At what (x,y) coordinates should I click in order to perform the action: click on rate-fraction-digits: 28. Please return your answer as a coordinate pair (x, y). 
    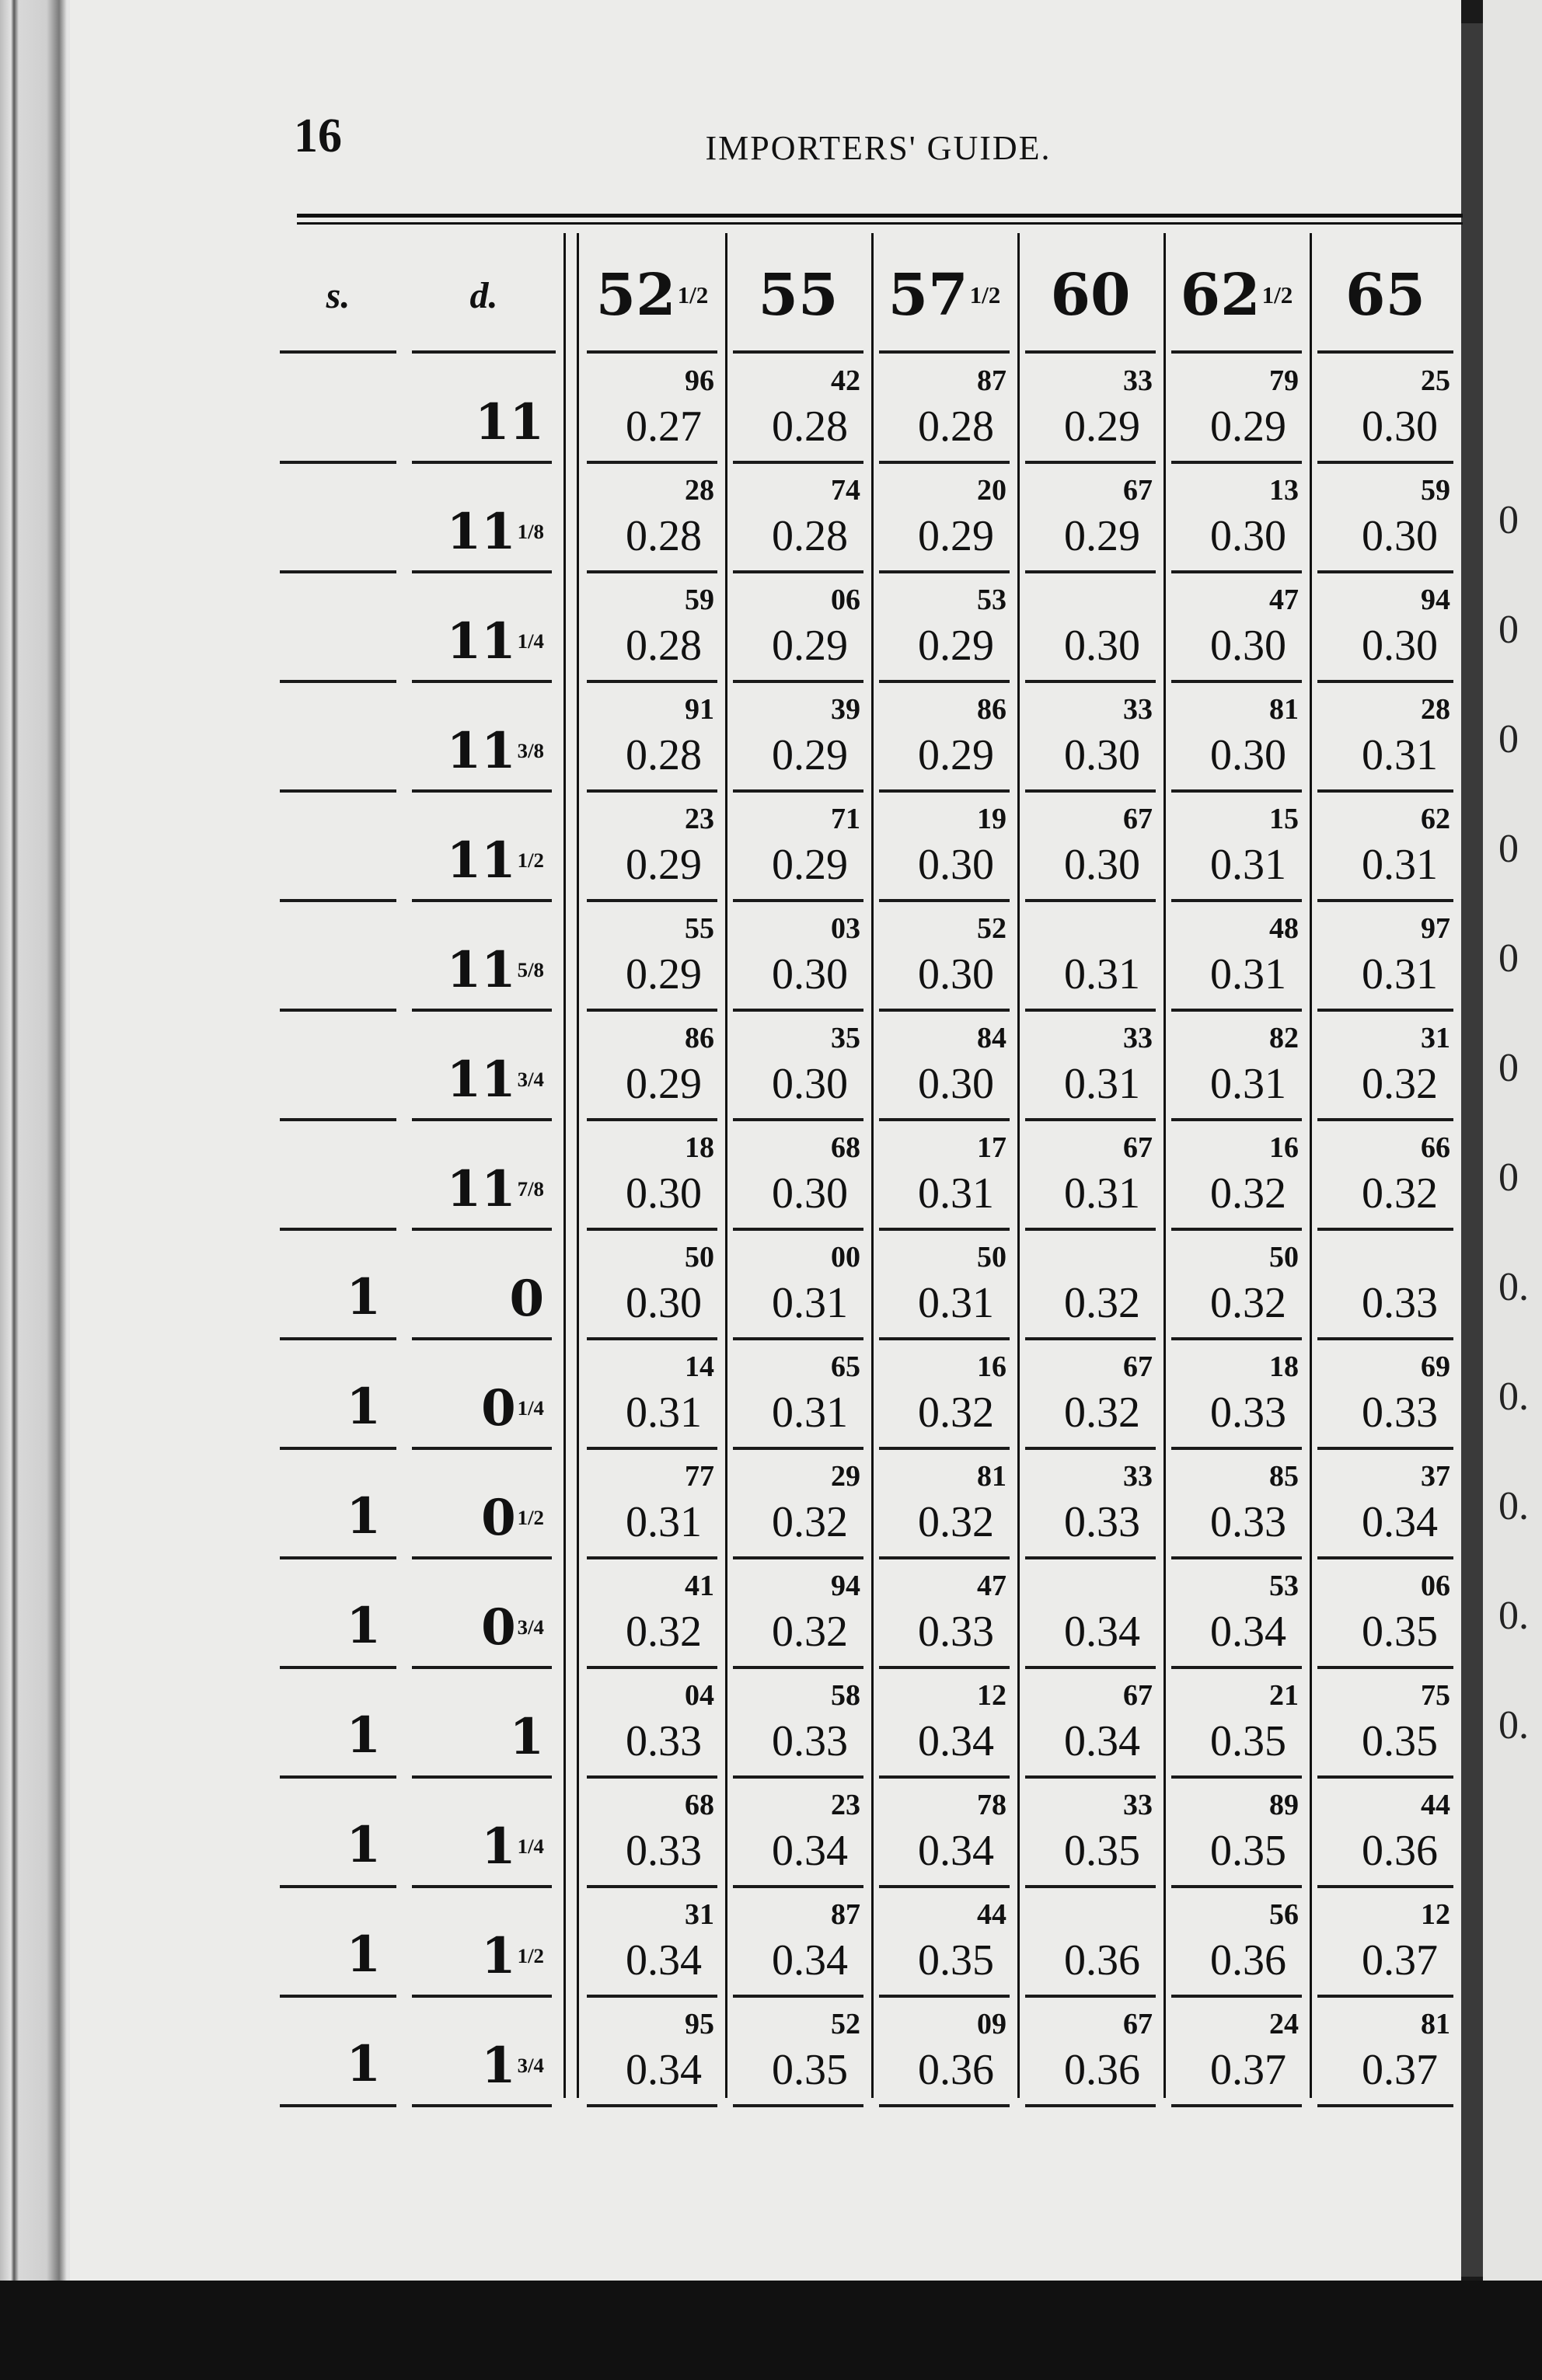
    Looking at the image, I should click on (1436, 709).